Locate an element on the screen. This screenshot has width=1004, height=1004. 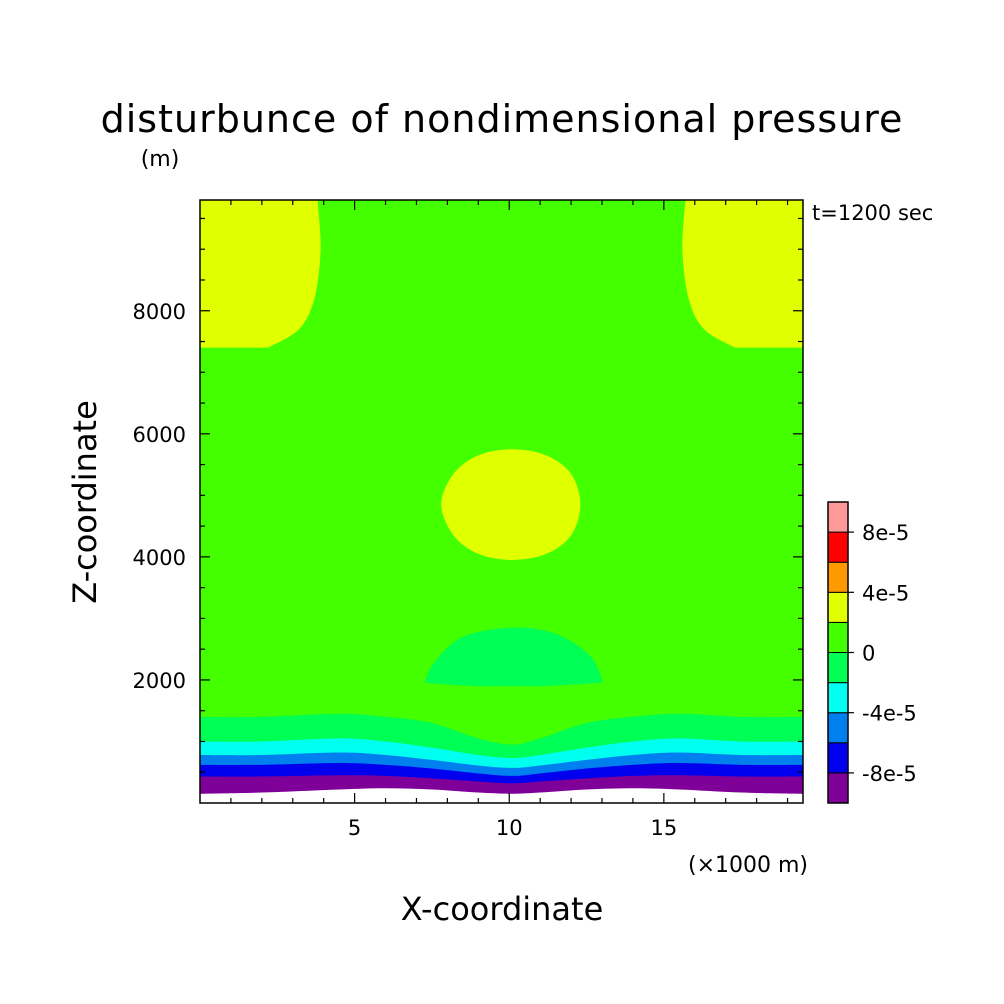
colorbar-tick-label: -8e-5 is located at coordinates (889, 774).